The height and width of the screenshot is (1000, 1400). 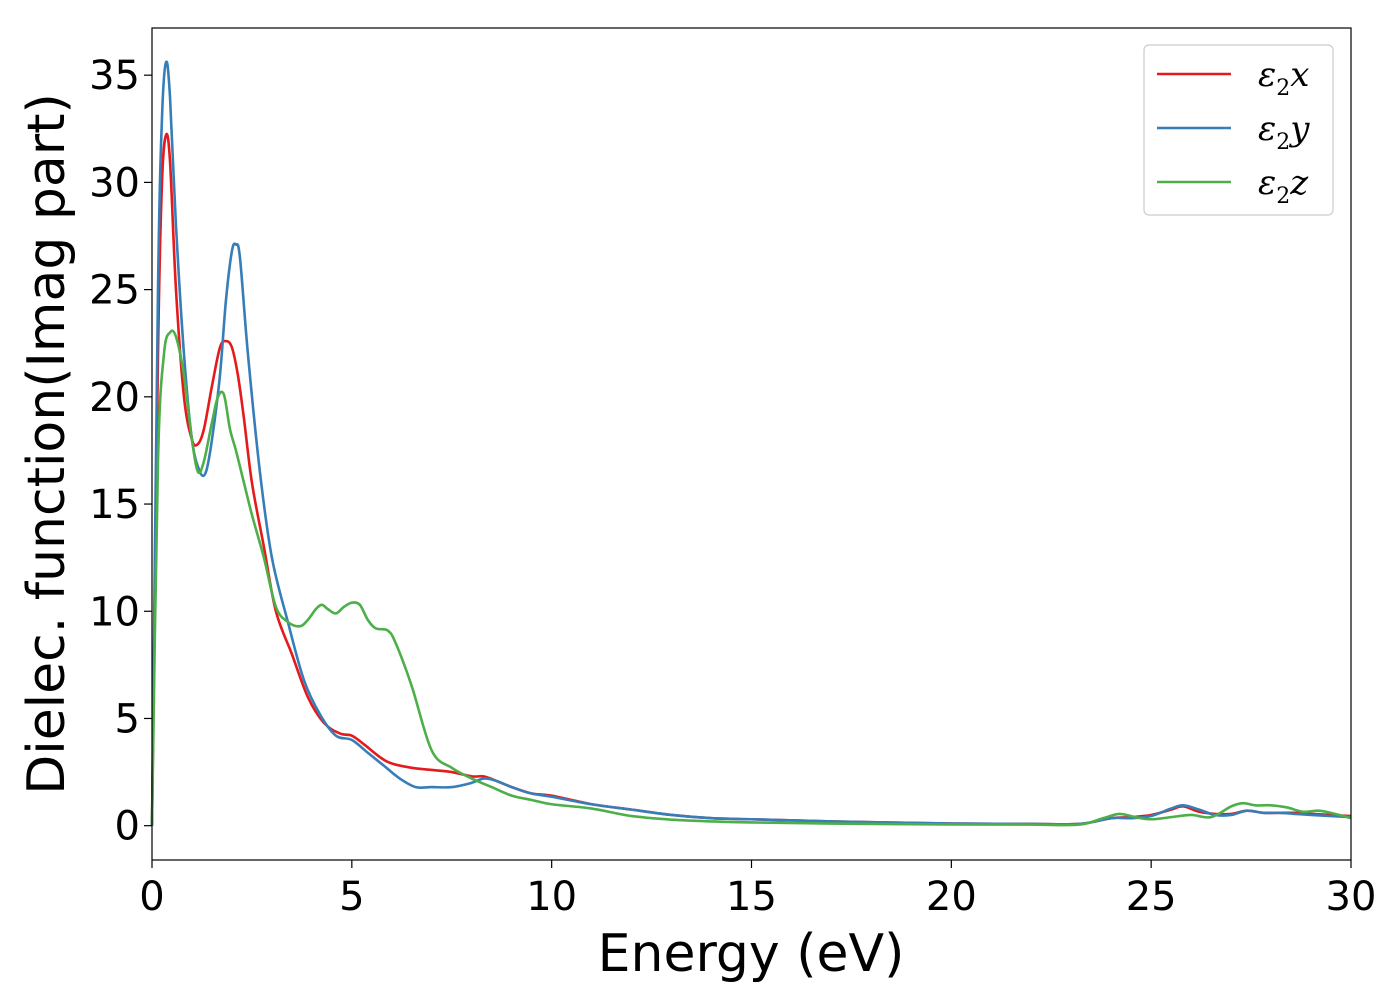 I want to click on x-tick-label: 25, so click(x=1151, y=897).